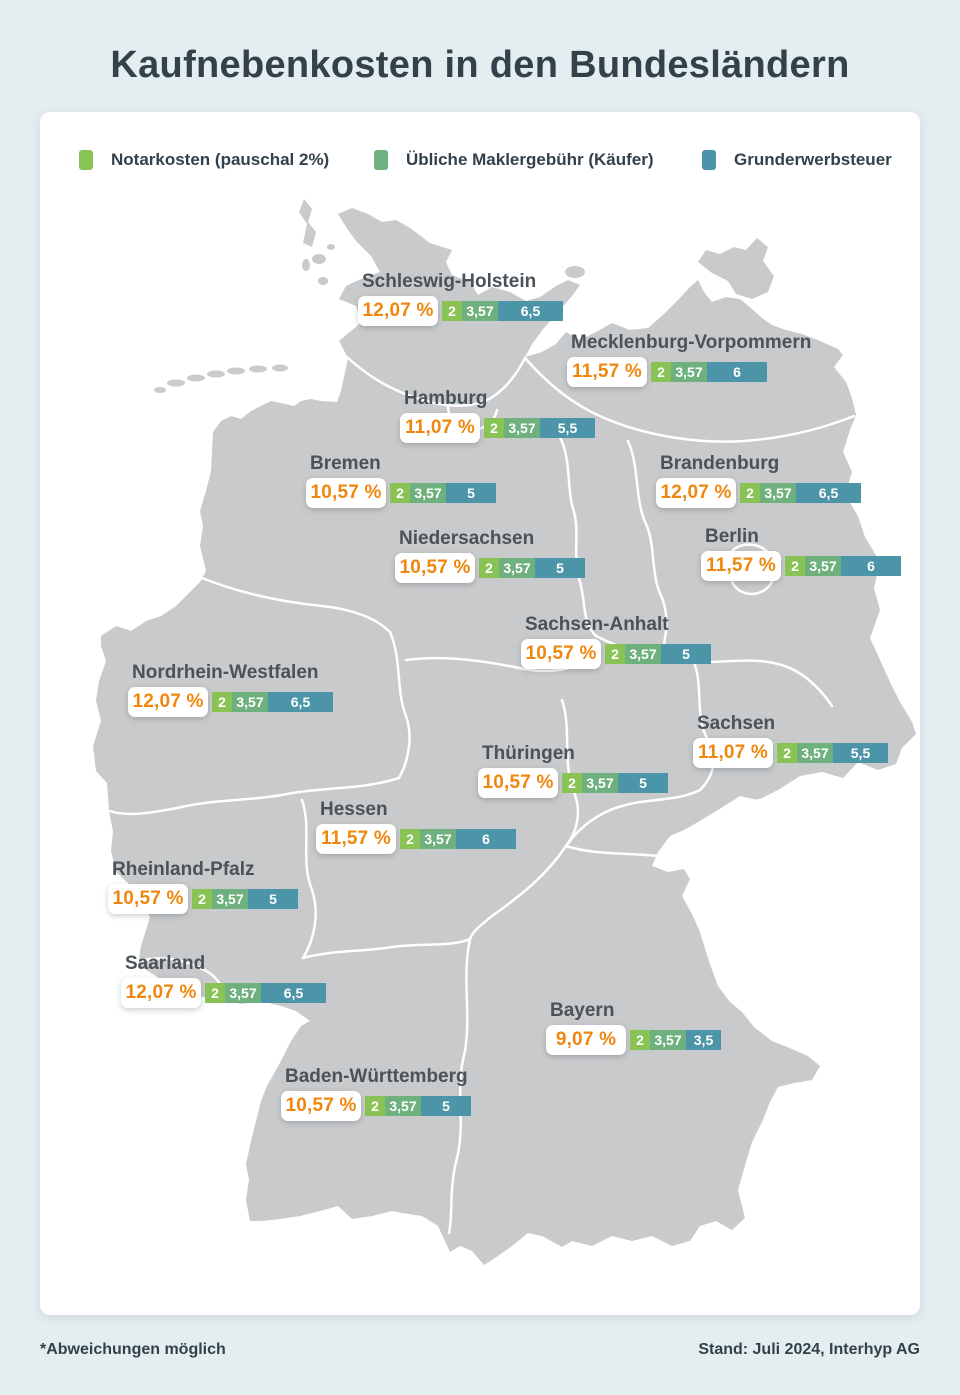  I want to click on state-nordrhein-westfalen: Nordrhein-Westfalen 12,07 % 2 3,57 6,5, so click(230, 689).